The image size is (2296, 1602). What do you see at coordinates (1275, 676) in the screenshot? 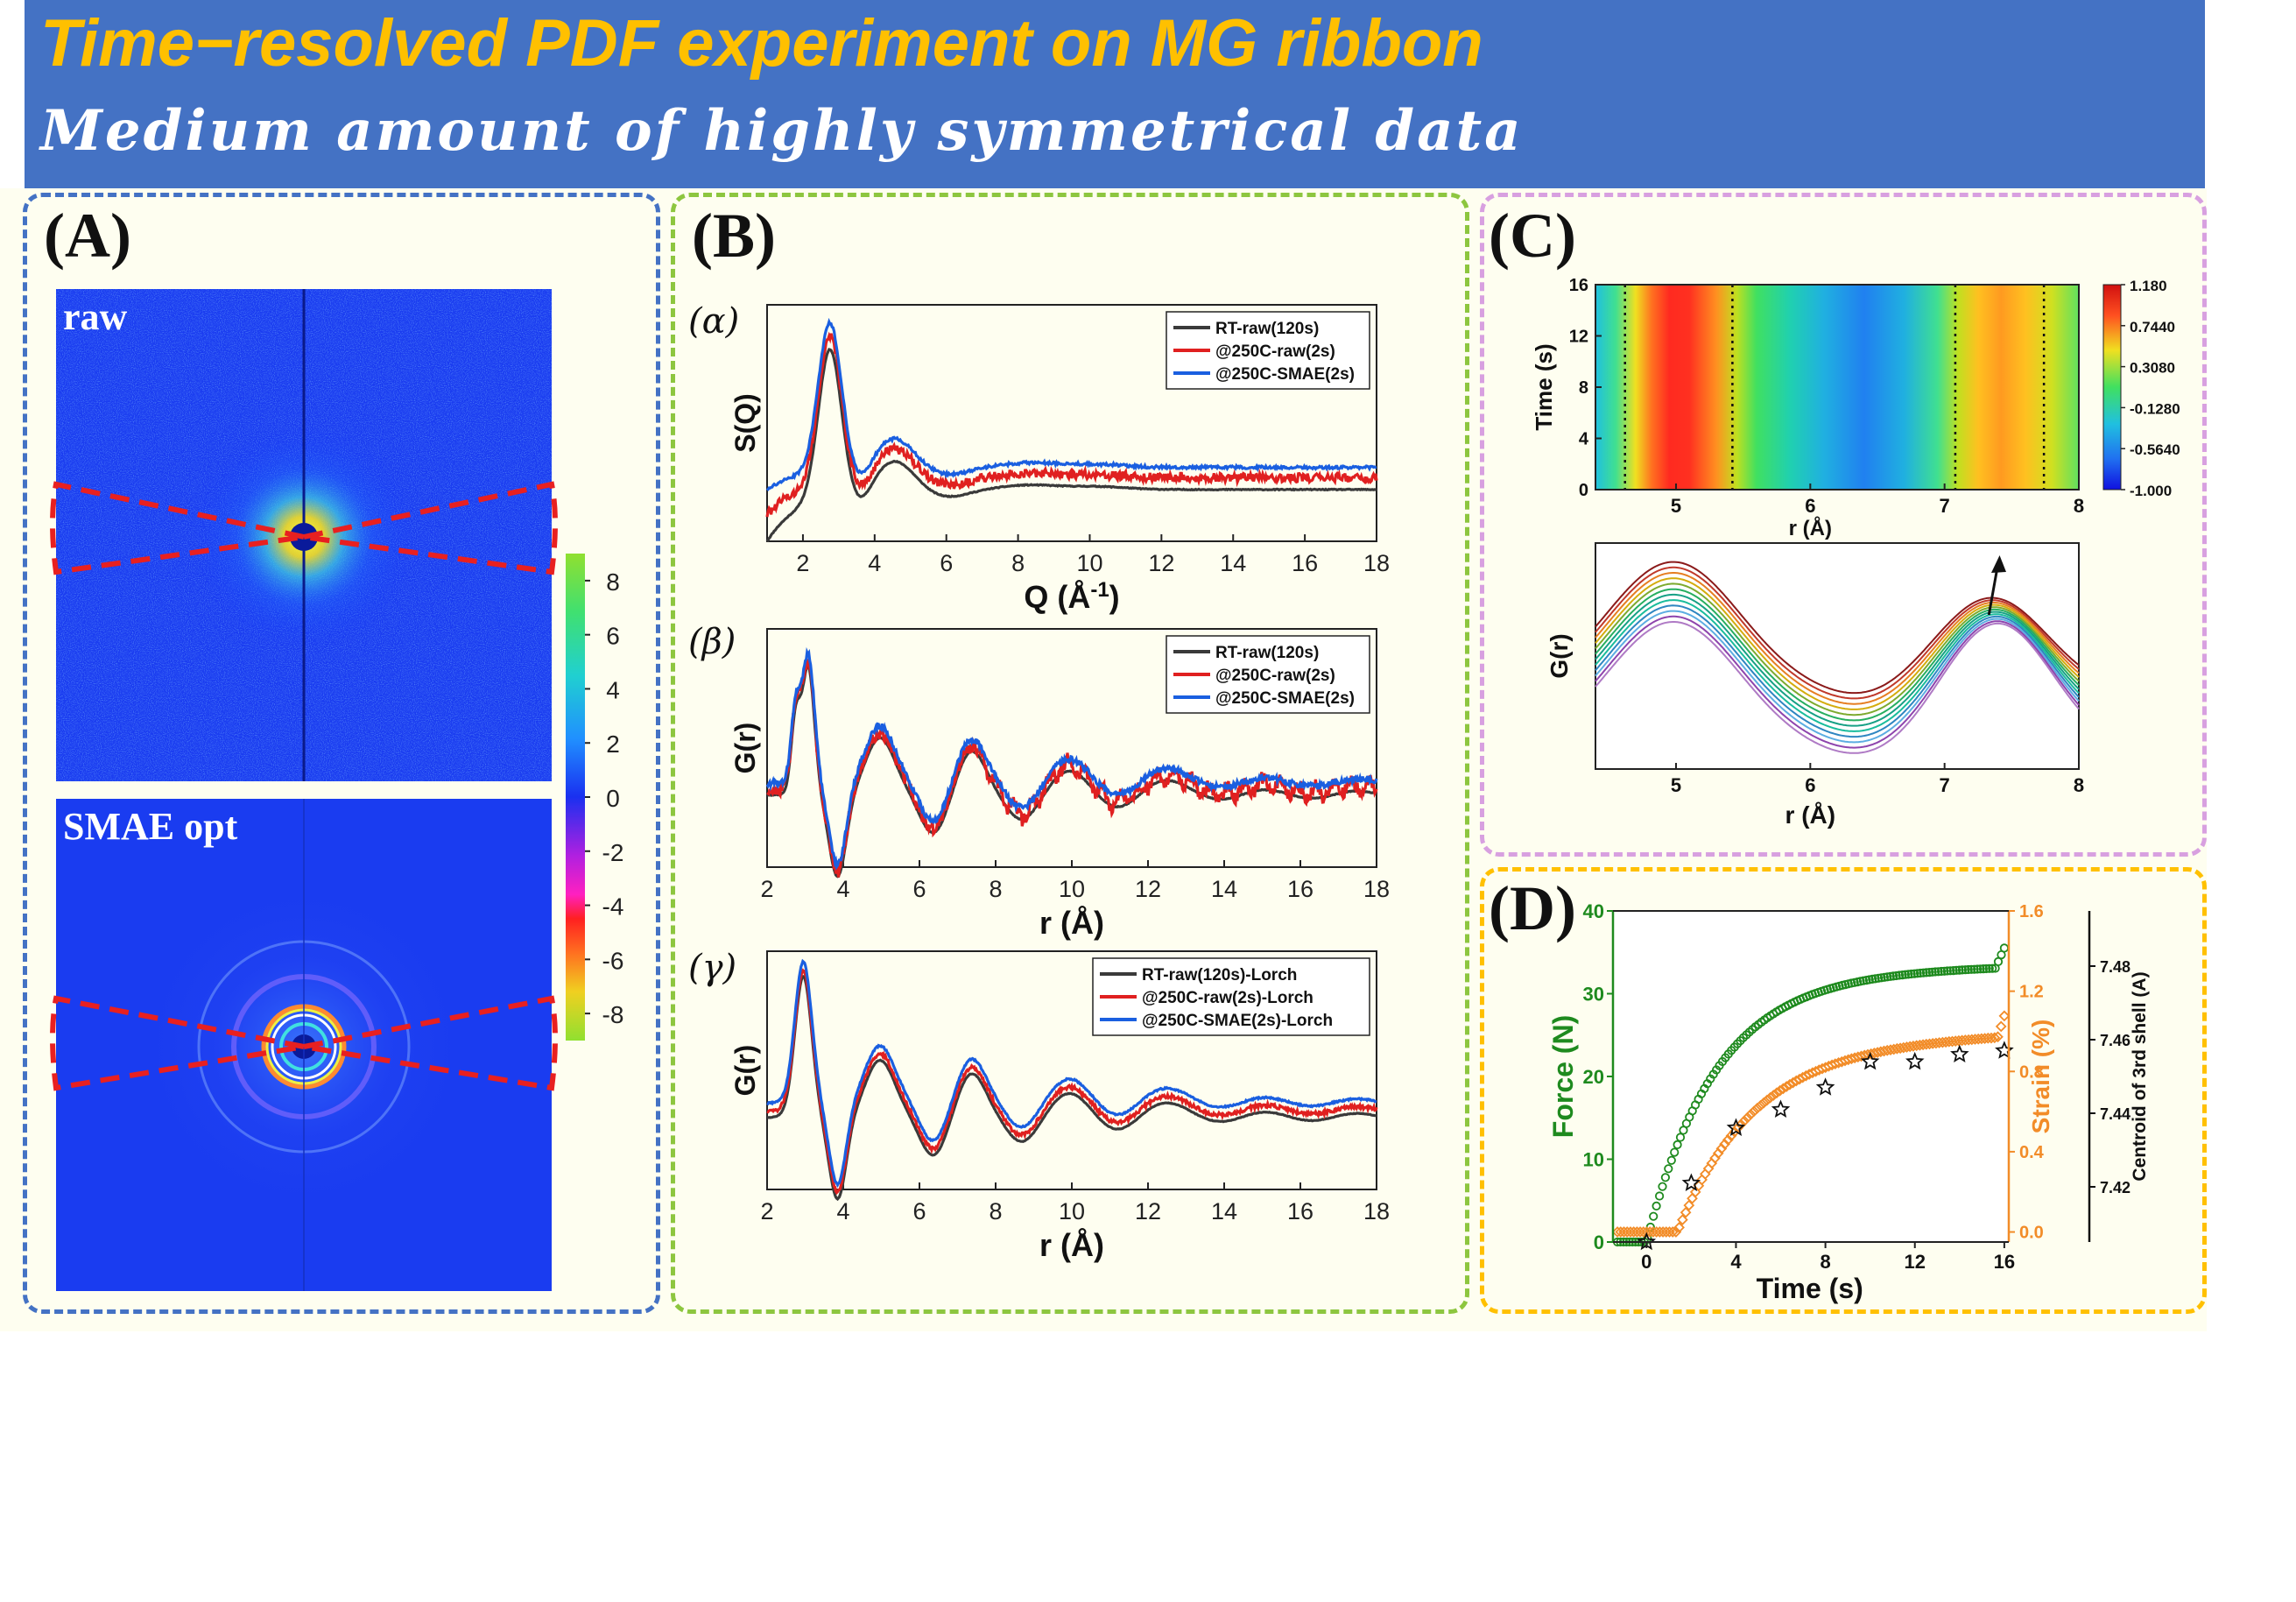
I see `beta-legend-label: @250C-raw(2s)` at bounding box center [1275, 676].